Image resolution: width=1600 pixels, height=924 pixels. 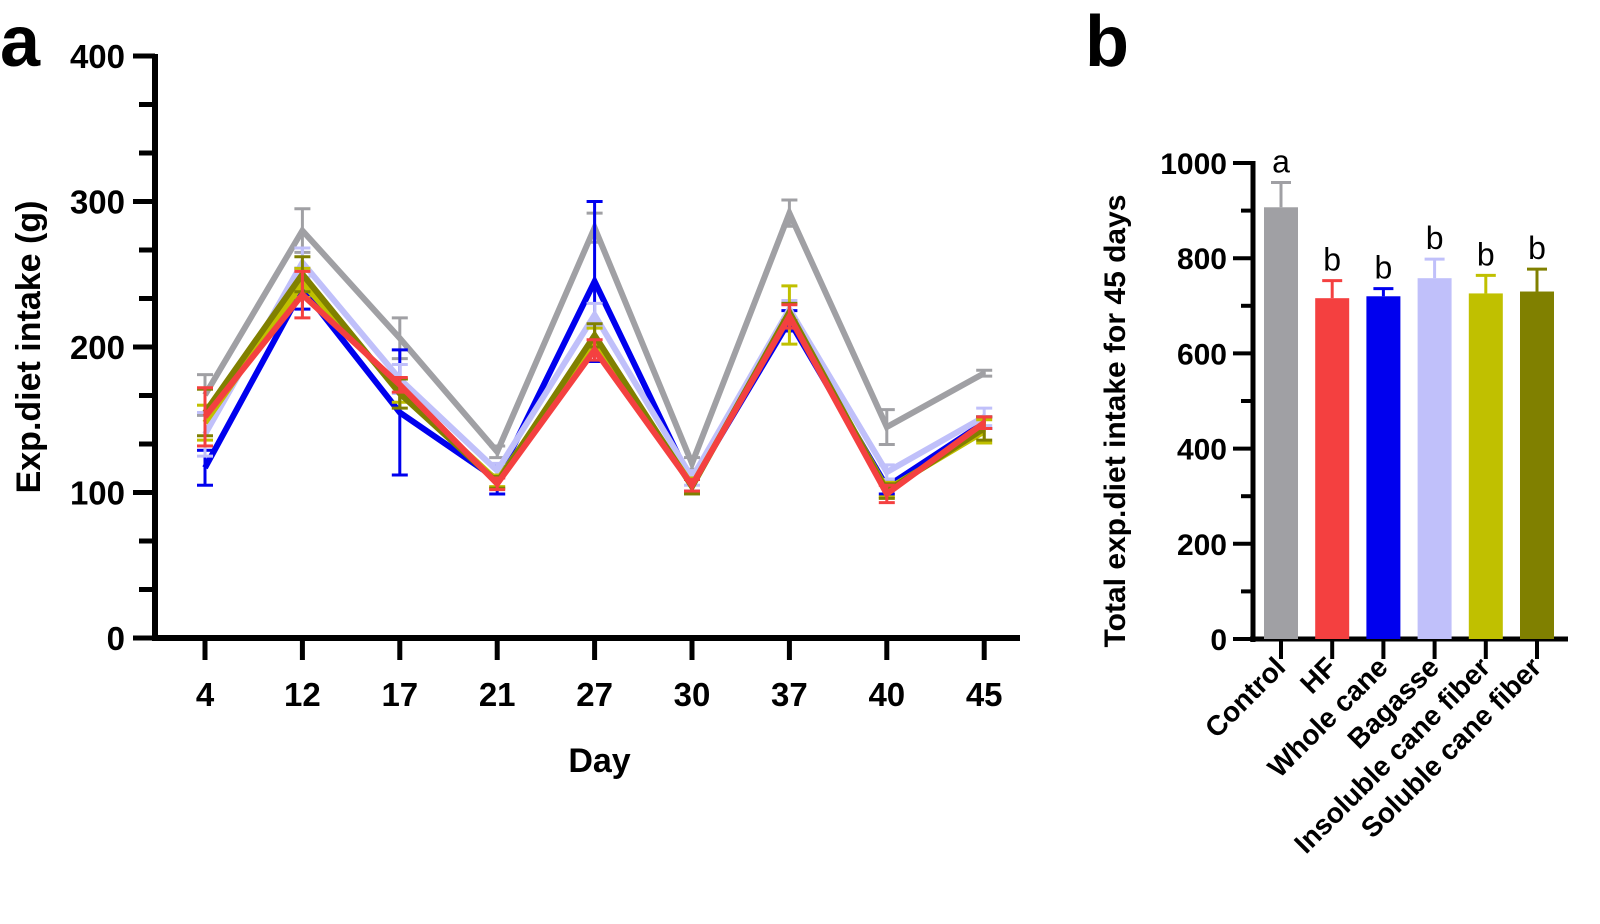 What do you see at coordinates (97, 56) in the screenshot?
I see `panel-a-y-tick-label: 400` at bounding box center [97, 56].